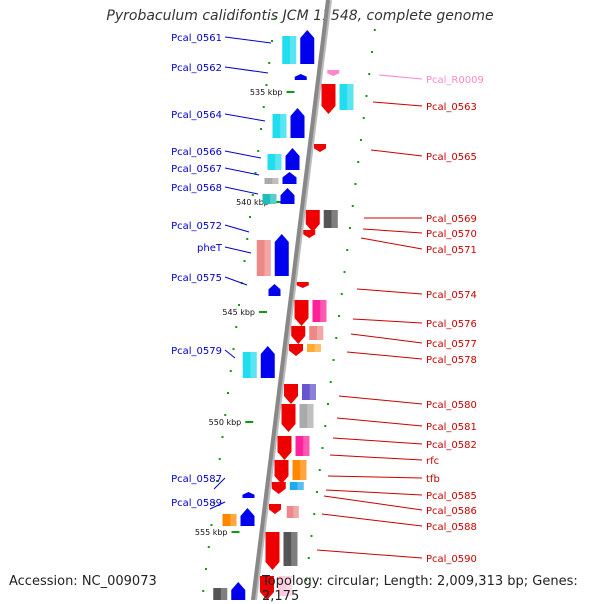  Describe the element at coordinates (196, 226) in the screenshot. I see `gene-label: Pcal_0572` at that location.